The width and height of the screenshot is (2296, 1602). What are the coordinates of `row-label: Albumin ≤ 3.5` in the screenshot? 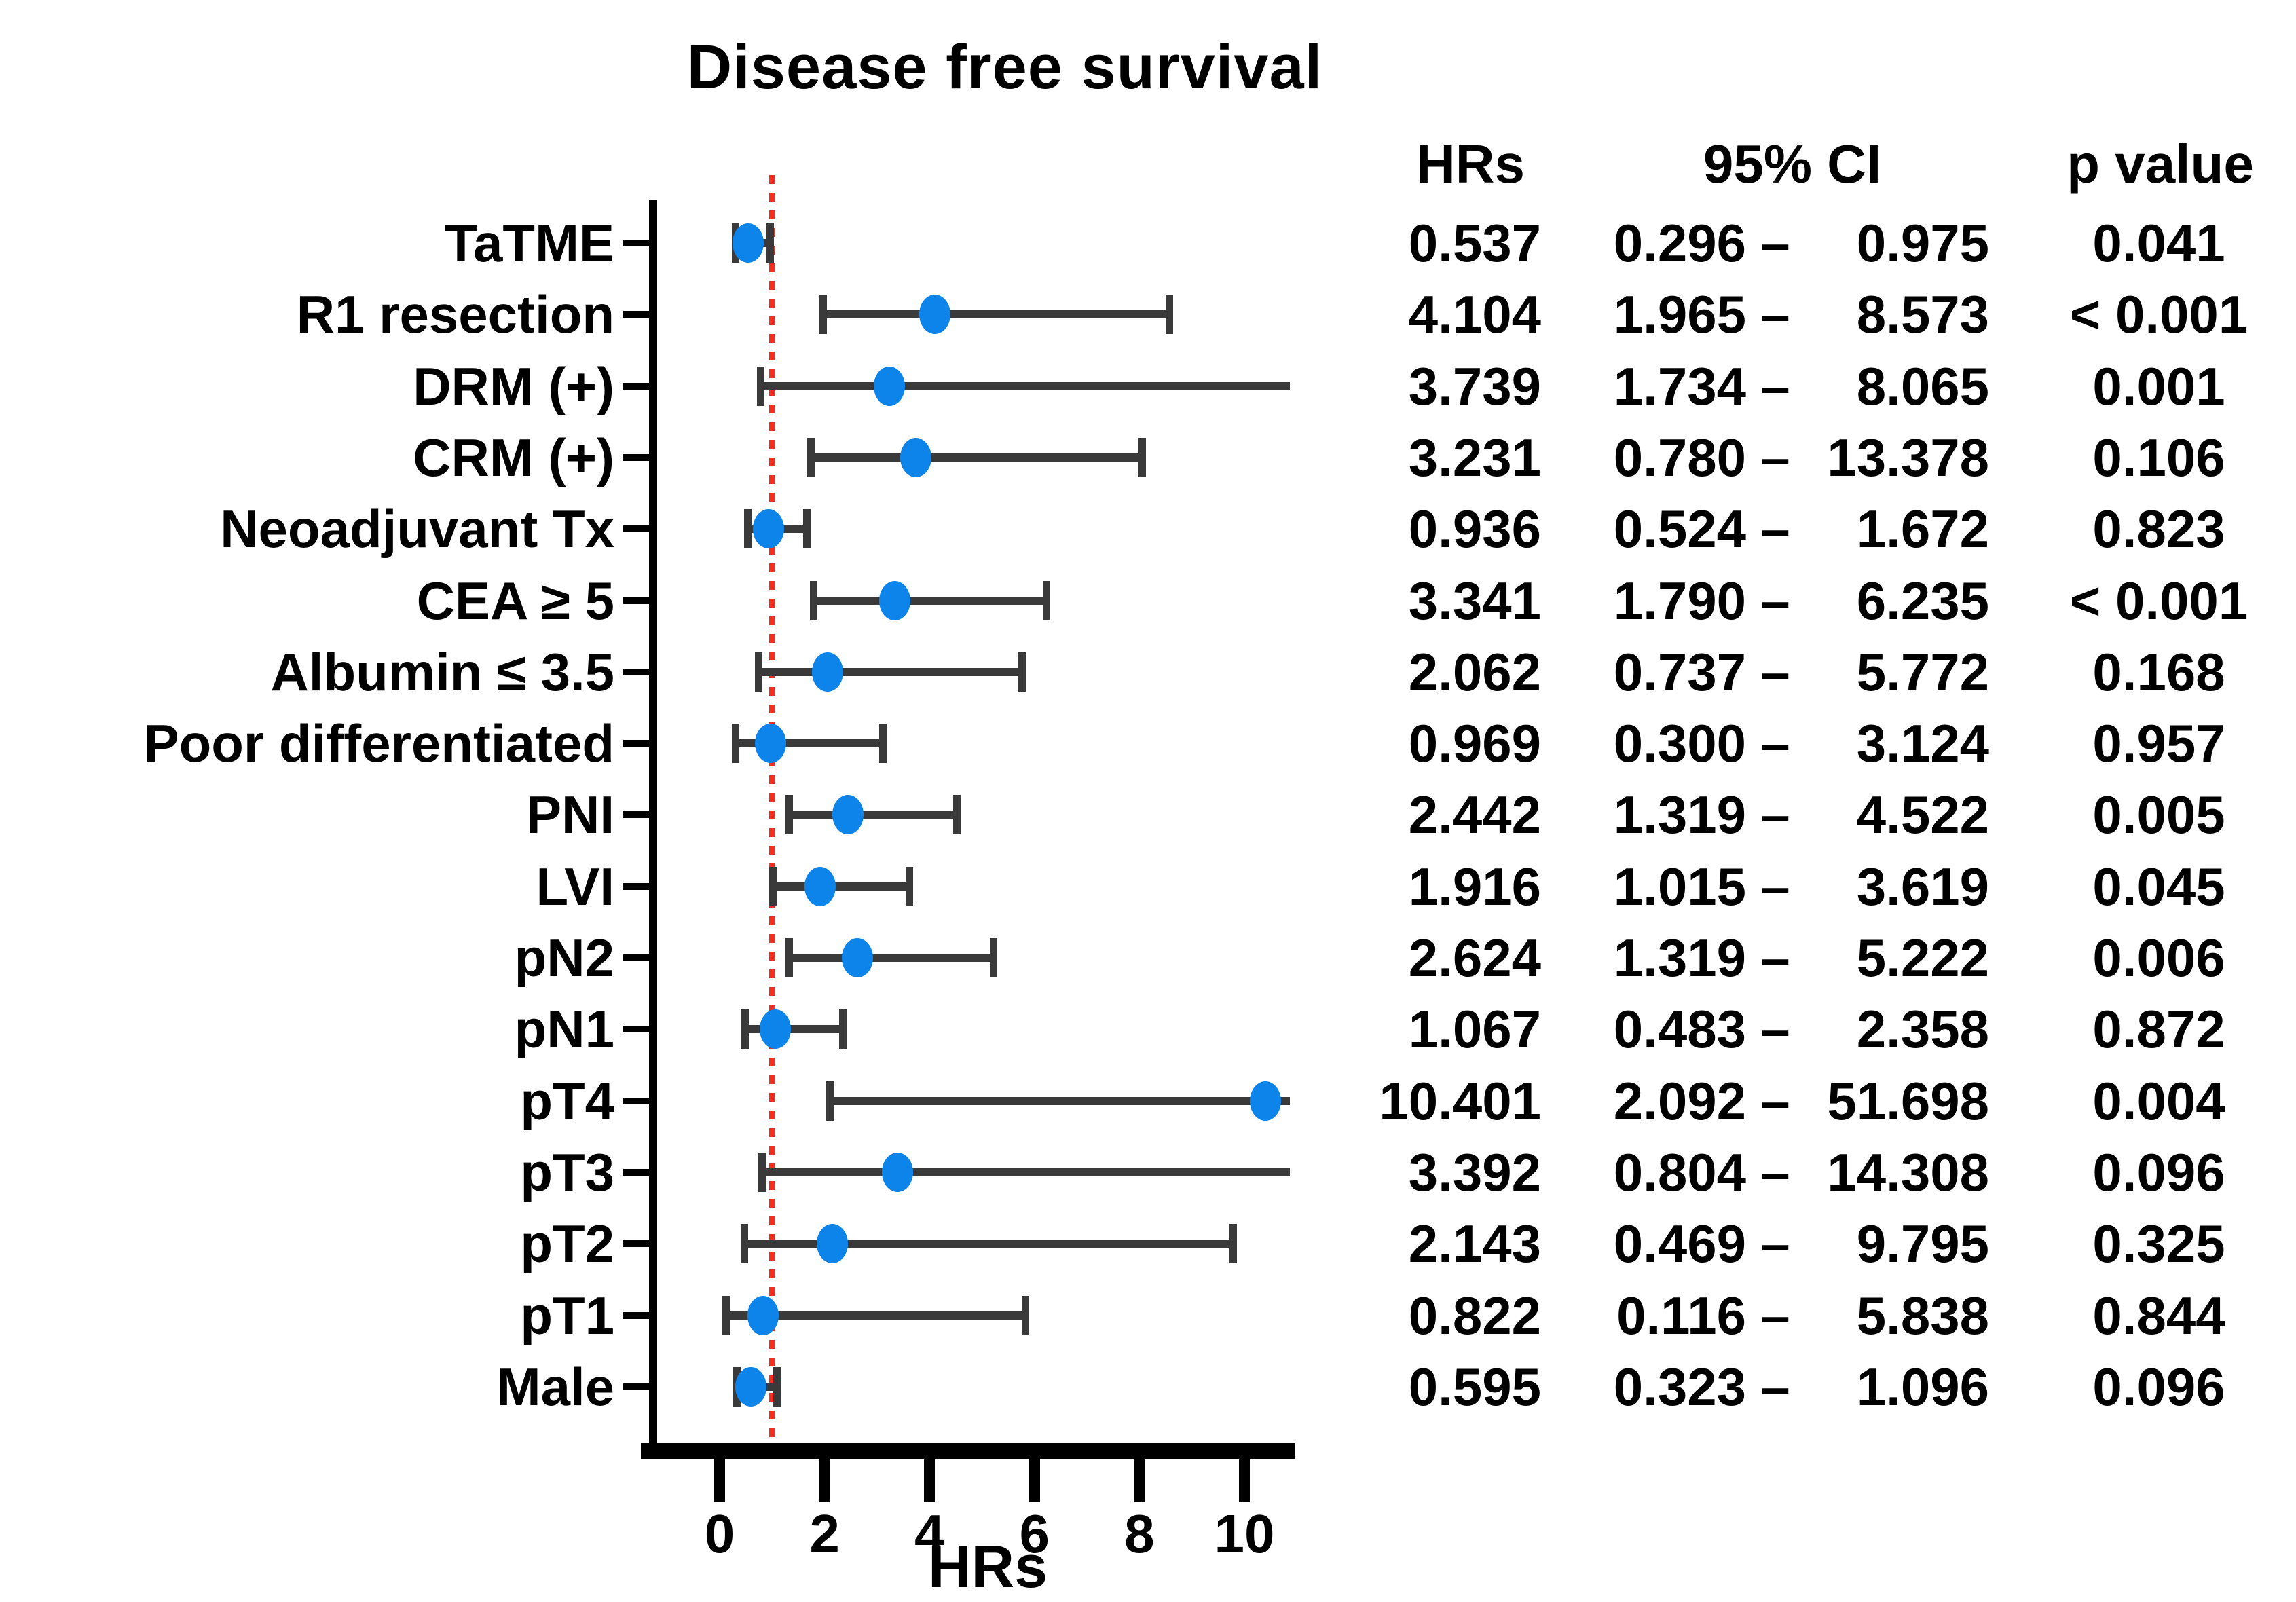 It's located at (442, 671).